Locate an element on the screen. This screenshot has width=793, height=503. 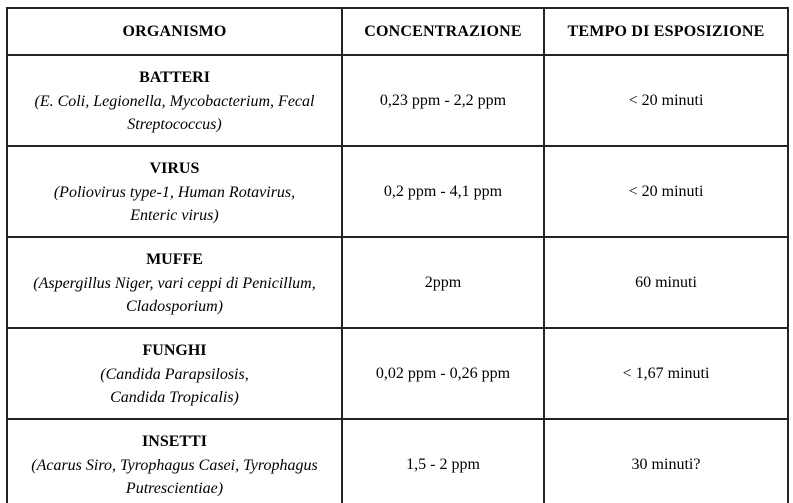
species-line: Streptococcus) is located at coordinates (174, 124).